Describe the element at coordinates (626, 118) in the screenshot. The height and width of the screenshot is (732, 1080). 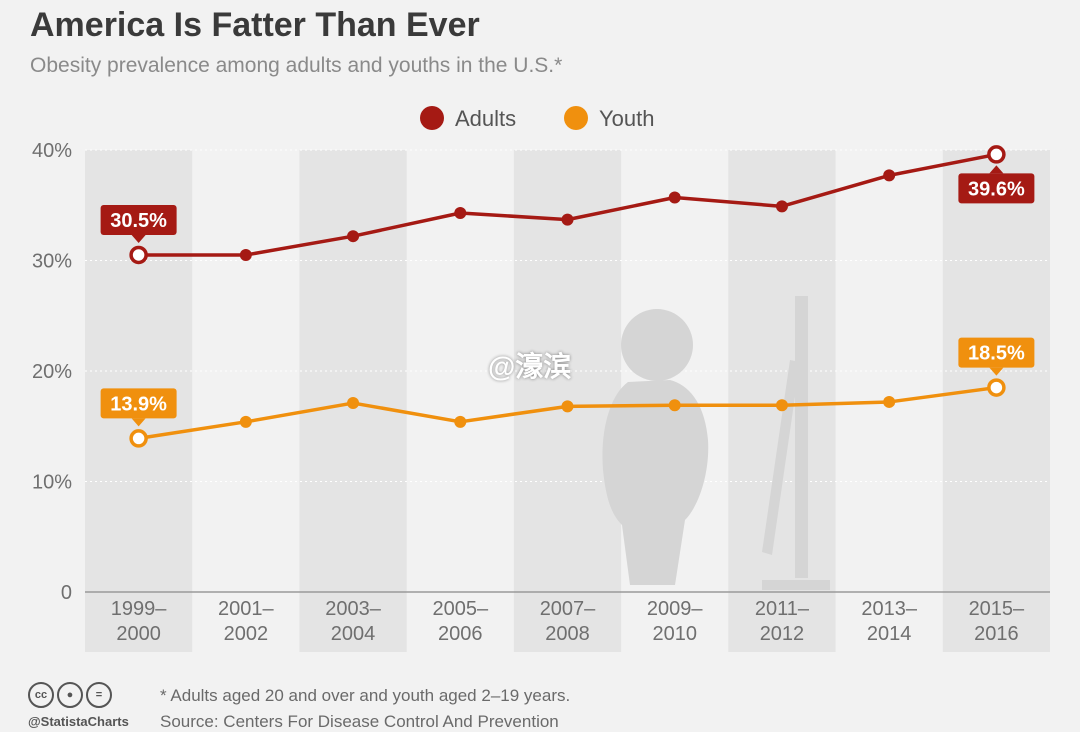
I see `legend-label: Youth` at that location.